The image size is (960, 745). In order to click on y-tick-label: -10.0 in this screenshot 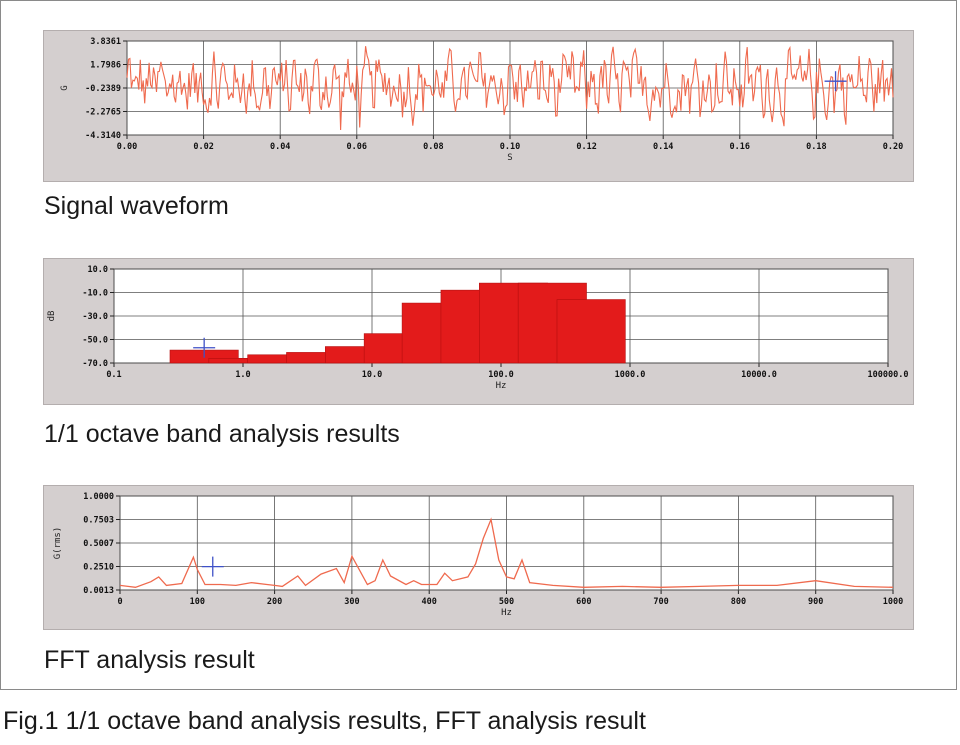, I will do `click(95, 294)`.